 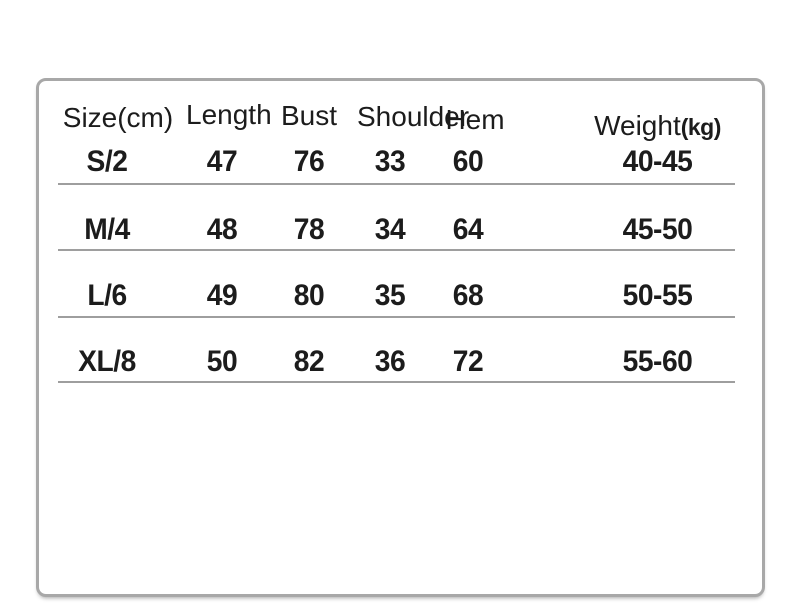 I want to click on length-cell: 48, so click(x=222, y=229).